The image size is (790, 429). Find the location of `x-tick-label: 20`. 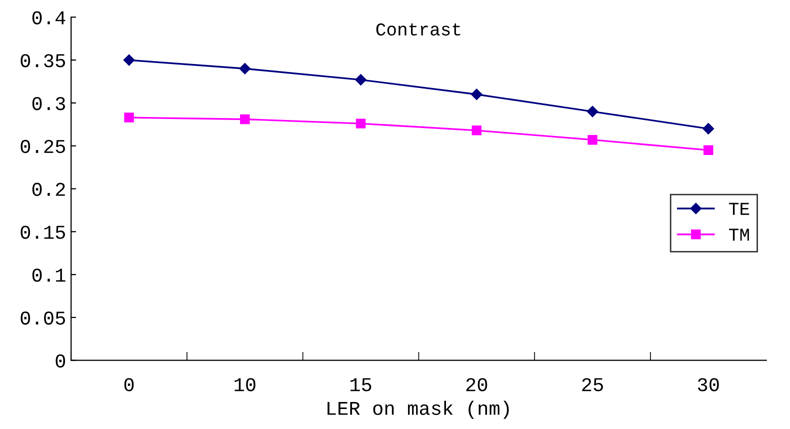

x-tick-label: 20 is located at coordinates (477, 385).